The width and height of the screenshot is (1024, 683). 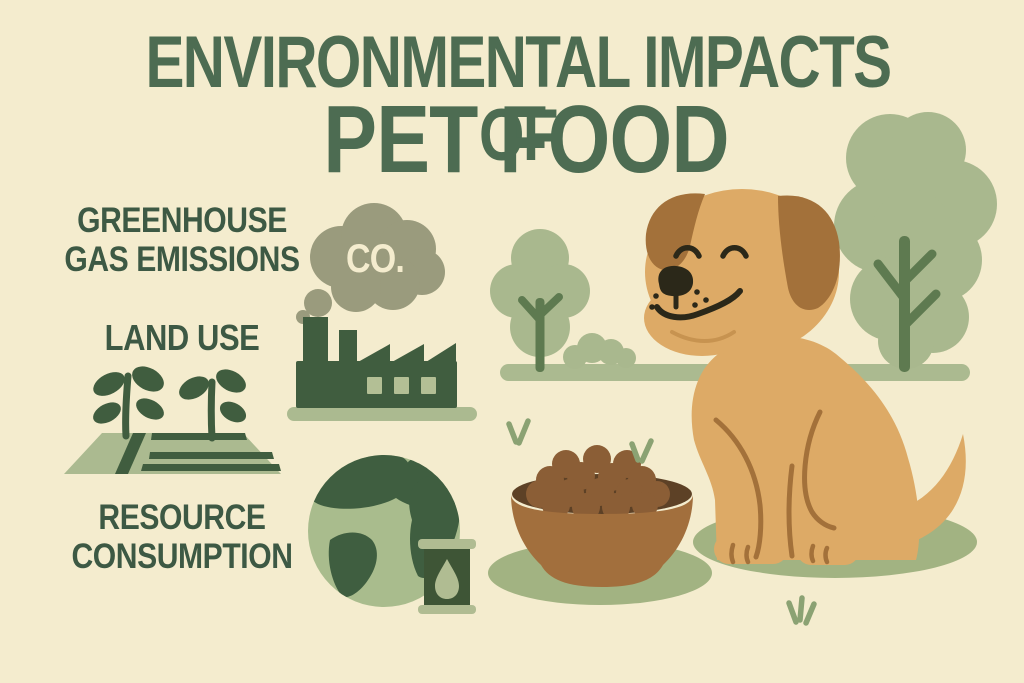 I want to click on oil-can-icon, so click(x=447, y=576).